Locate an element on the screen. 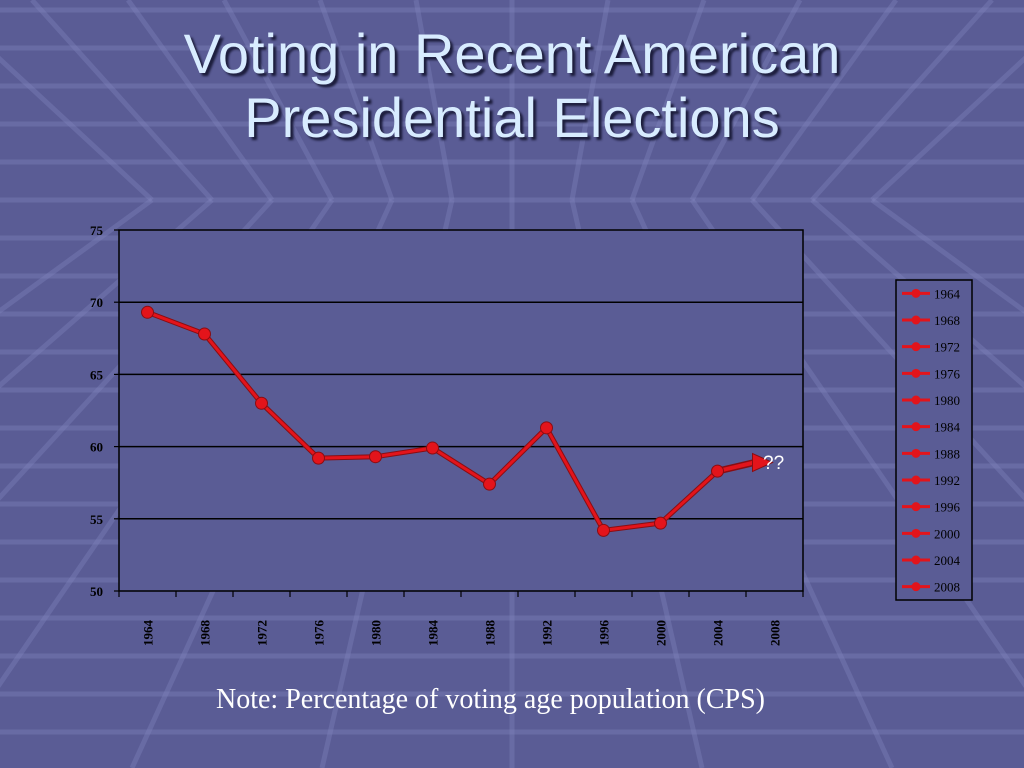  title-line-1: Voting in Recent American is located at coordinates (512, 53).